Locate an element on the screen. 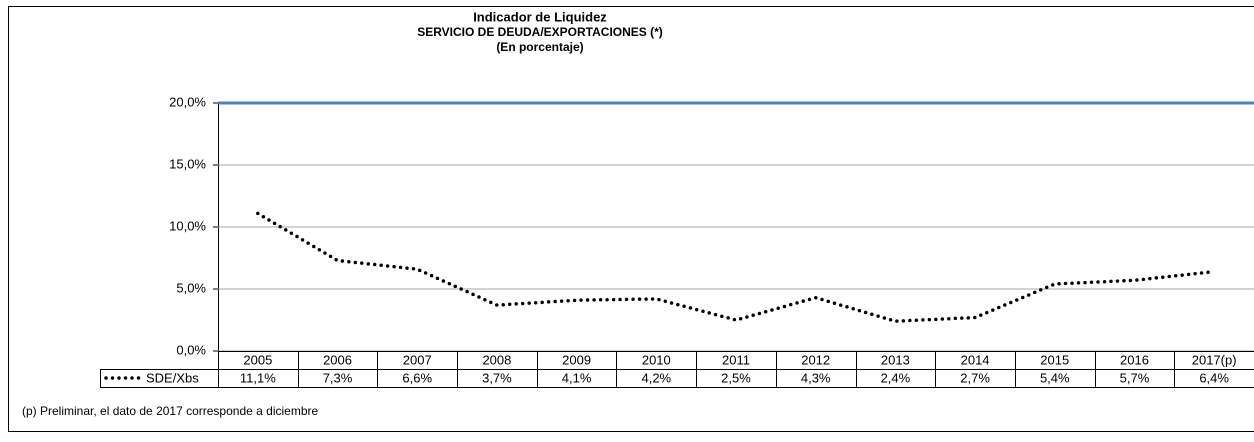 The image size is (1254, 442). x-tick-label: 2011 is located at coordinates (736, 359).